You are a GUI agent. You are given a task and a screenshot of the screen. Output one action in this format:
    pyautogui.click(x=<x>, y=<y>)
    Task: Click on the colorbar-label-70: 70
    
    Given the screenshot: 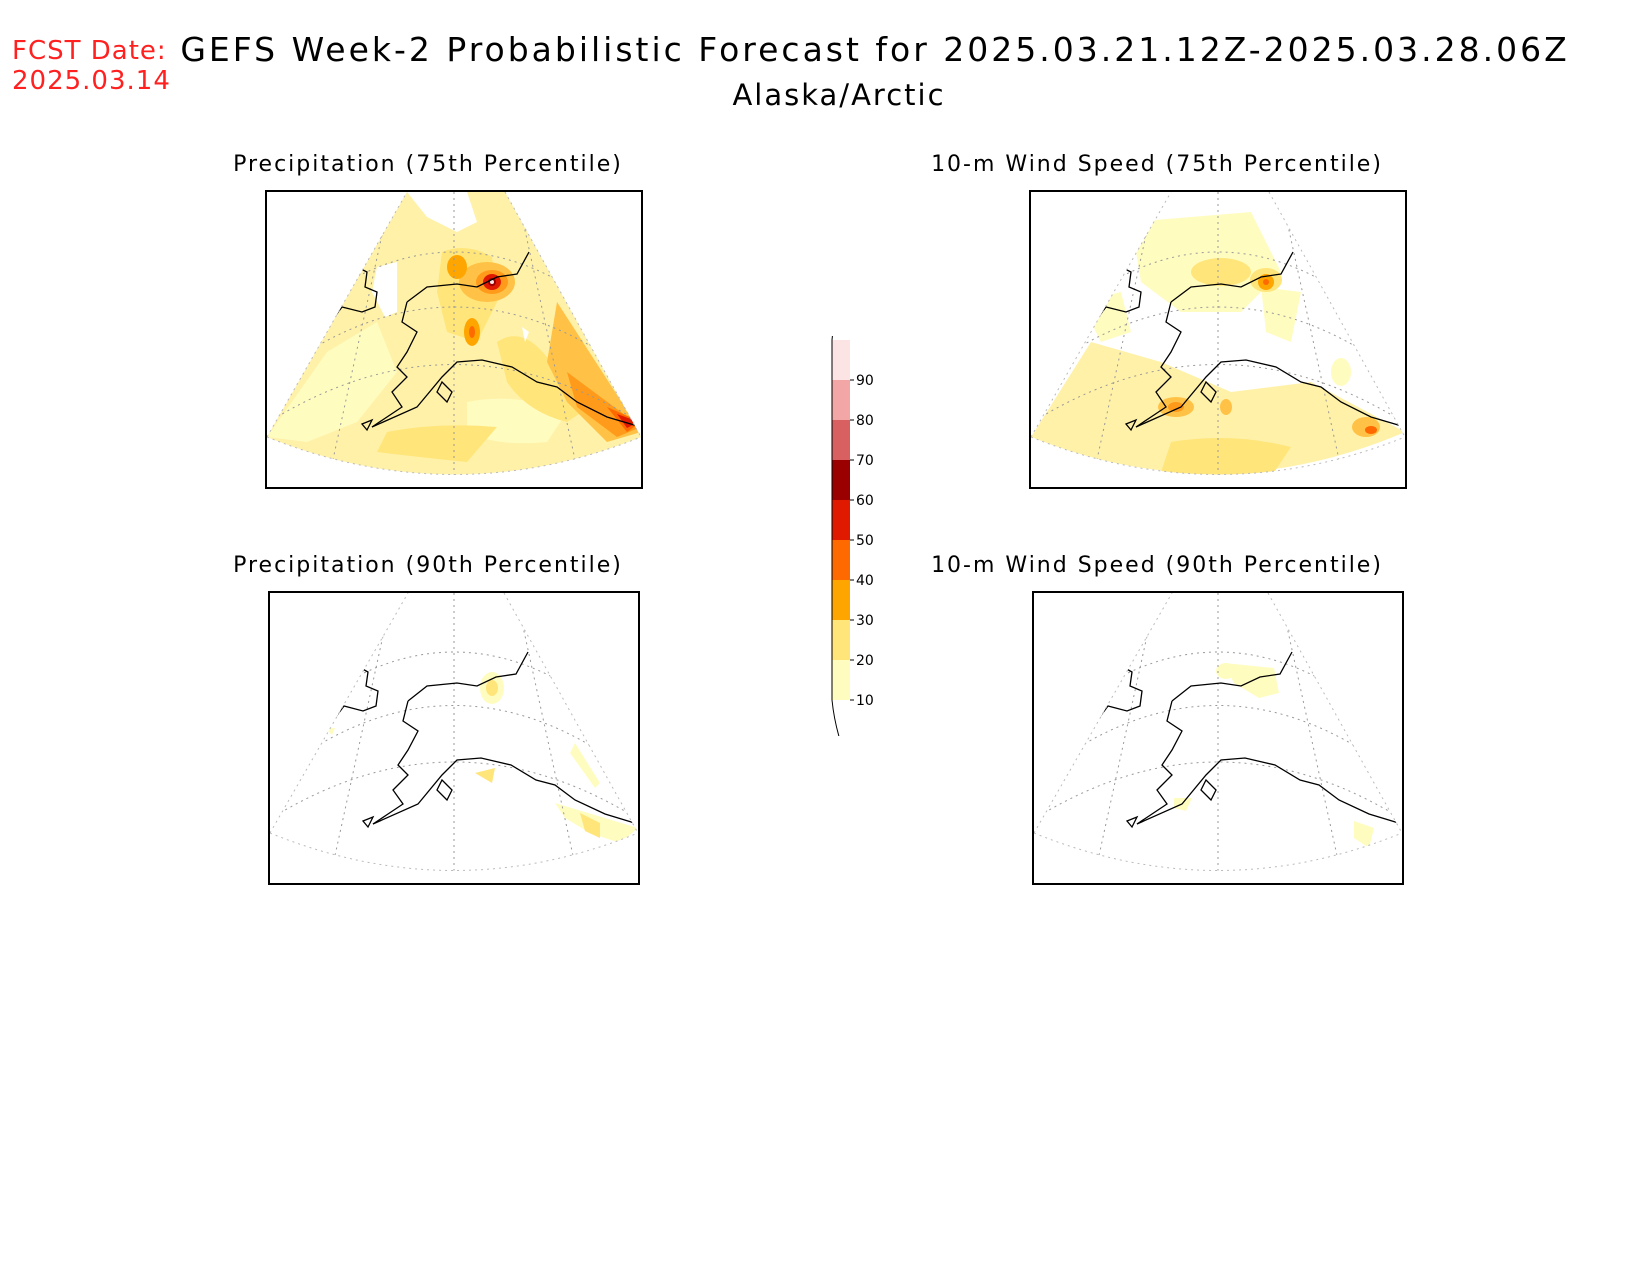 What is the action you would take?
    pyautogui.click(x=865, y=461)
    